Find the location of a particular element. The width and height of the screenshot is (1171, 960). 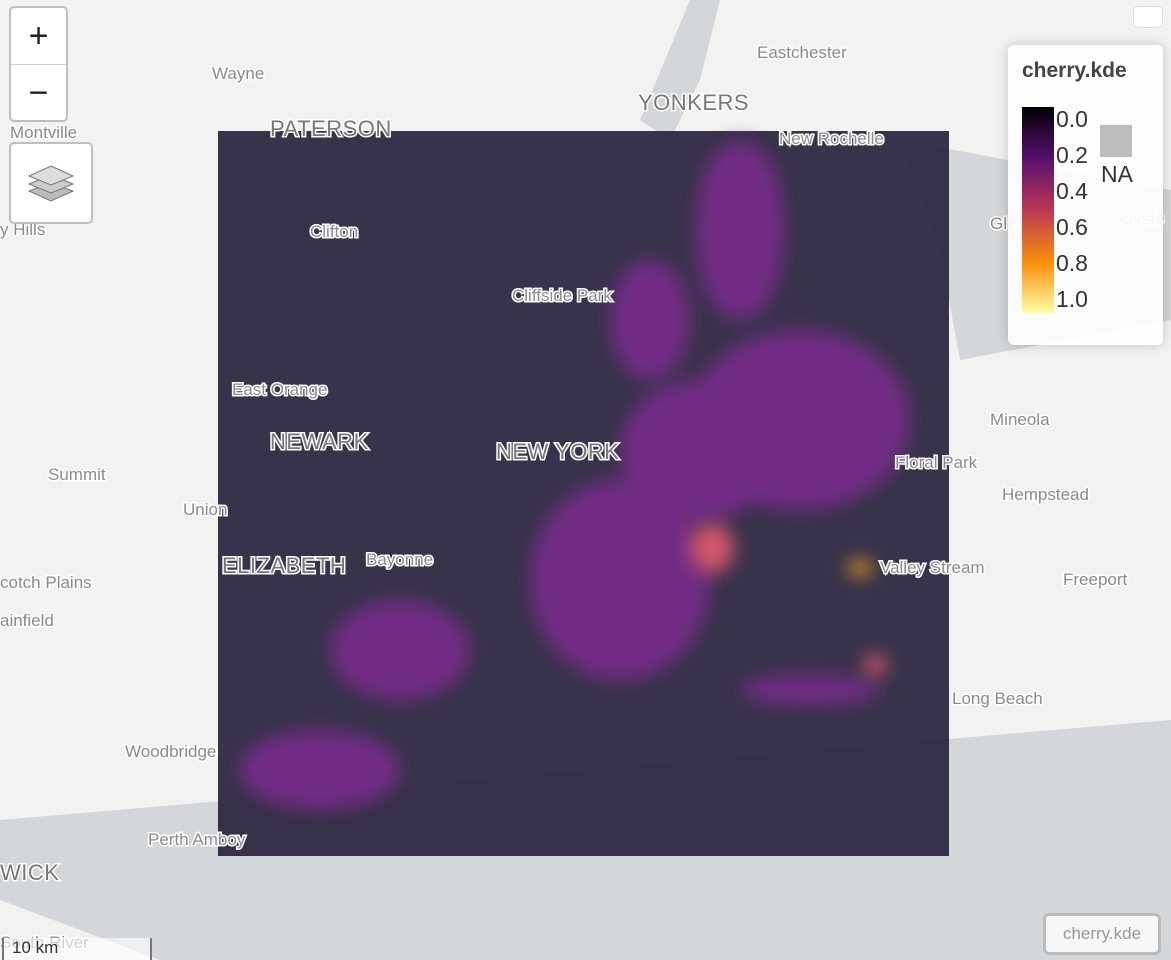

place-label: PATERSON is located at coordinates (331, 128).